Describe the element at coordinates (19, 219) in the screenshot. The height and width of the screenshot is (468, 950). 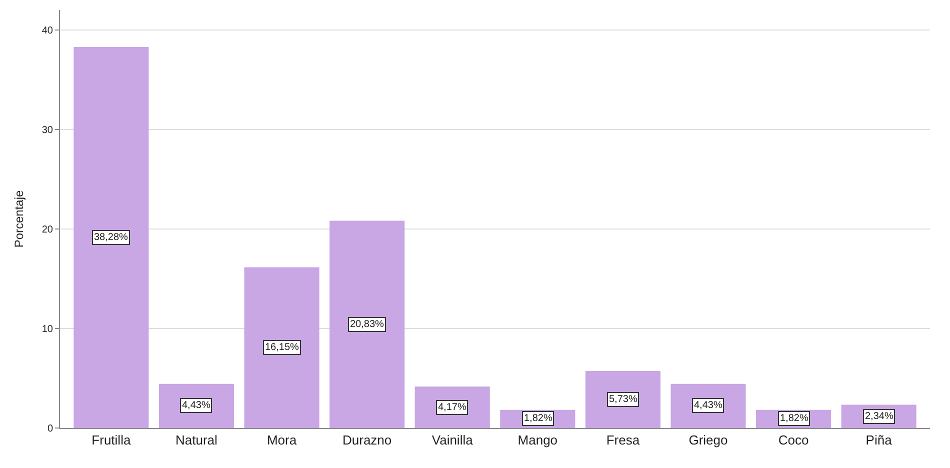
I see `y-axis-title: Porcentaje` at that location.